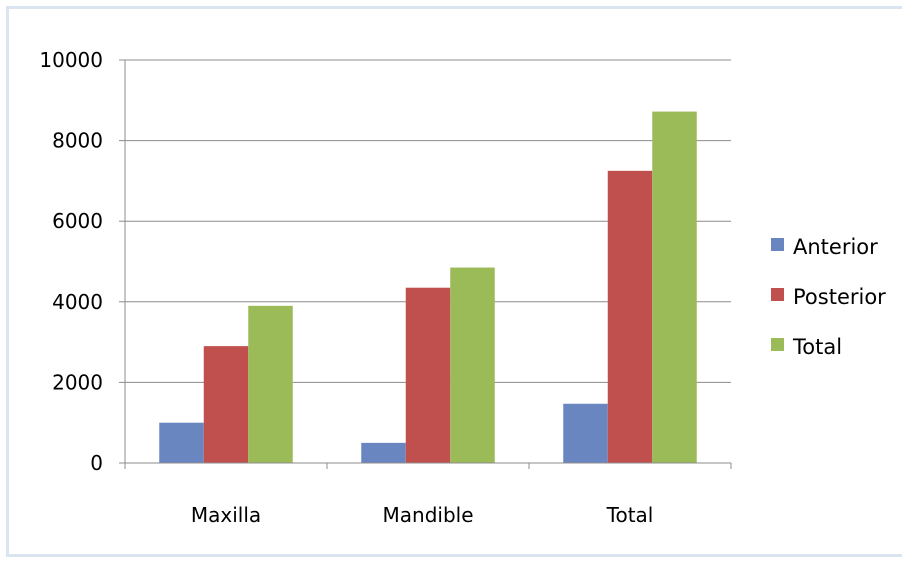 The width and height of the screenshot is (902, 563). I want to click on y-tick-label: 10000, so click(71, 60).